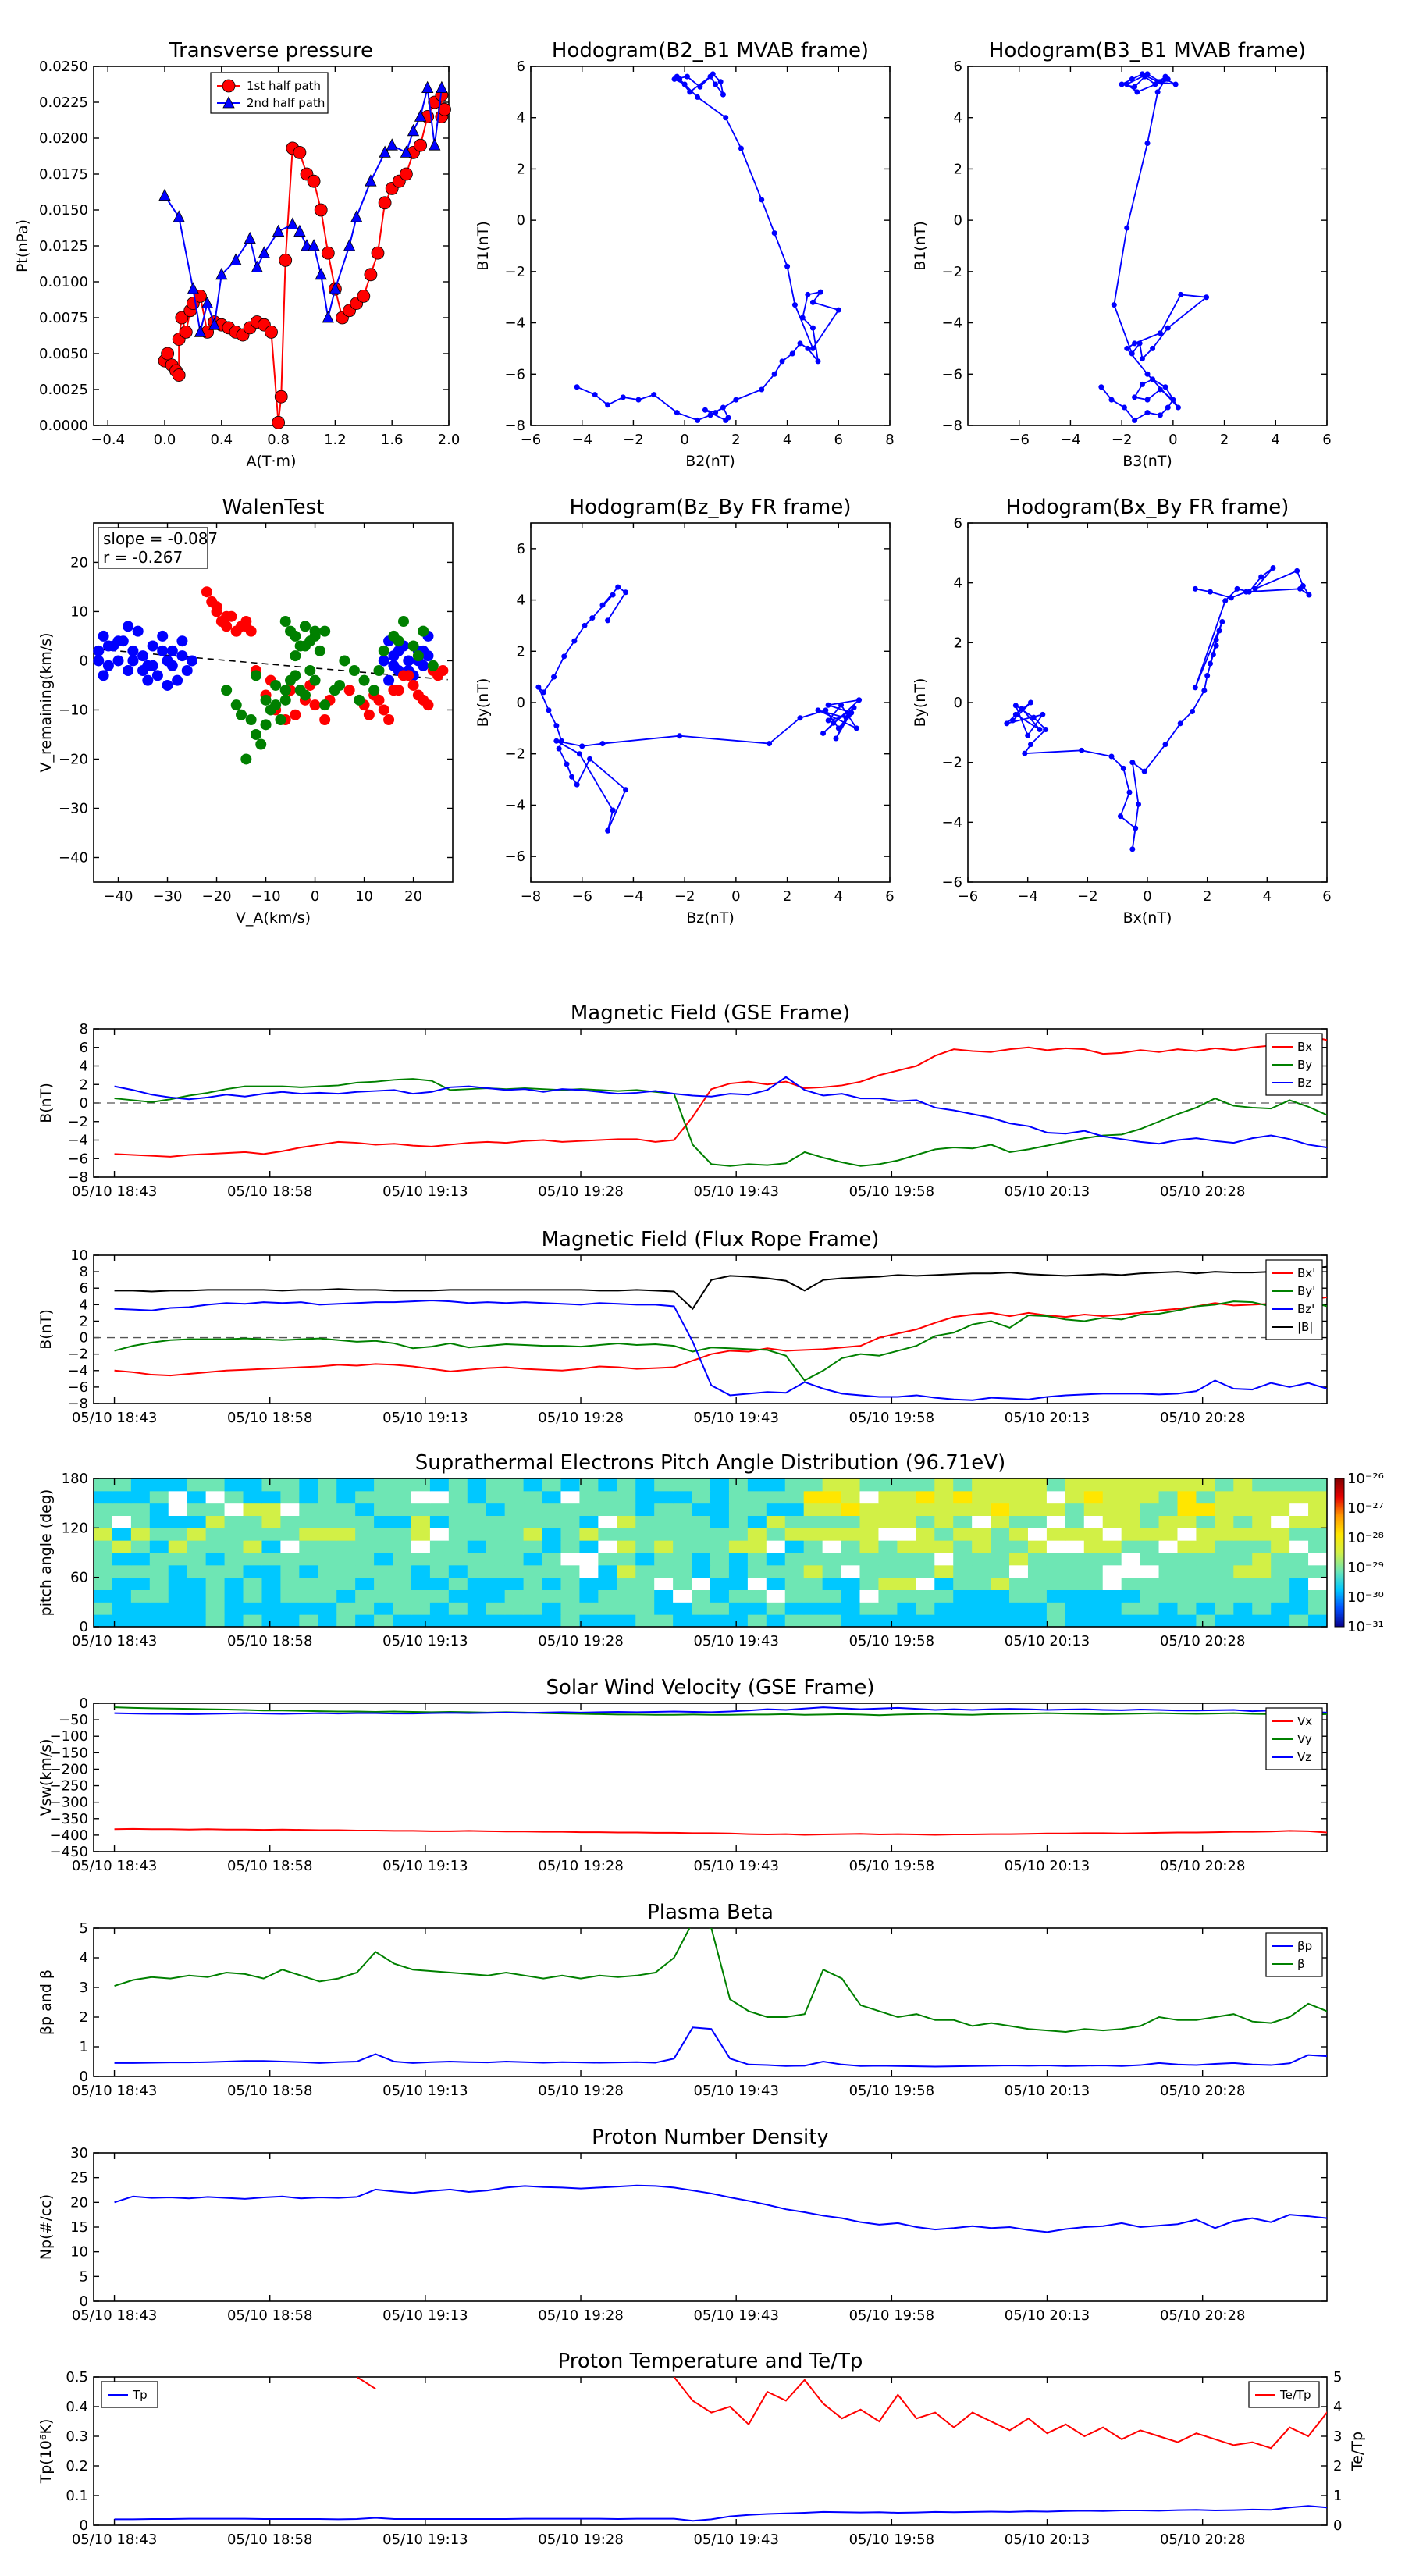  What do you see at coordinates (1340, 1553) in the screenshot?
I see `colorbar` at bounding box center [1340, 1553].